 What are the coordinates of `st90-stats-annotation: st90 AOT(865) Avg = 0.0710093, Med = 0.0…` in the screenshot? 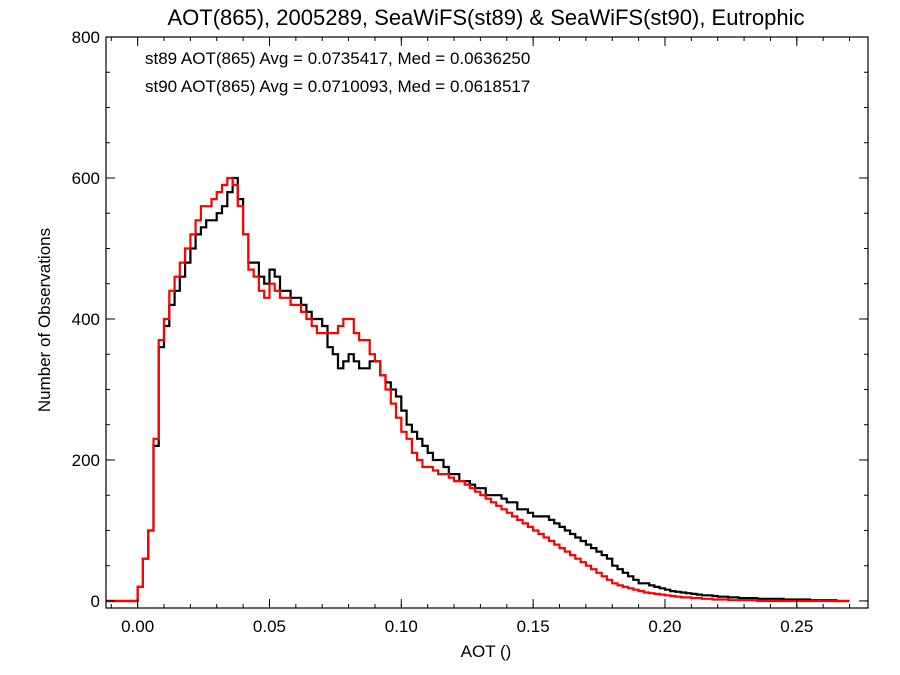 It's located at (337, 86).